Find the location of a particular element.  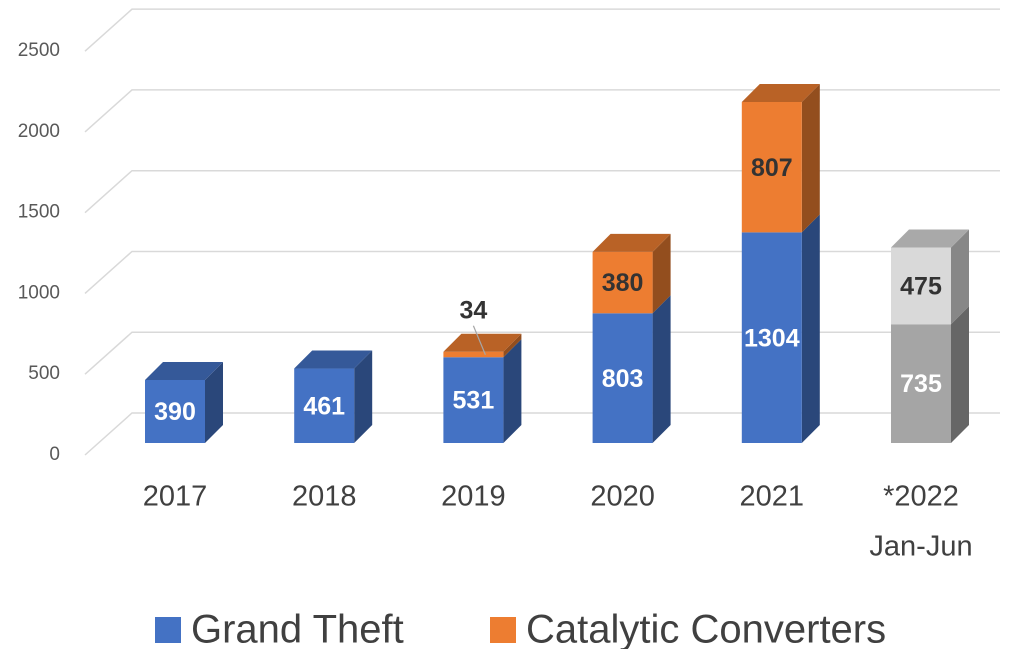

x-tick-label: 2020 is located at coordinates (622, 497).